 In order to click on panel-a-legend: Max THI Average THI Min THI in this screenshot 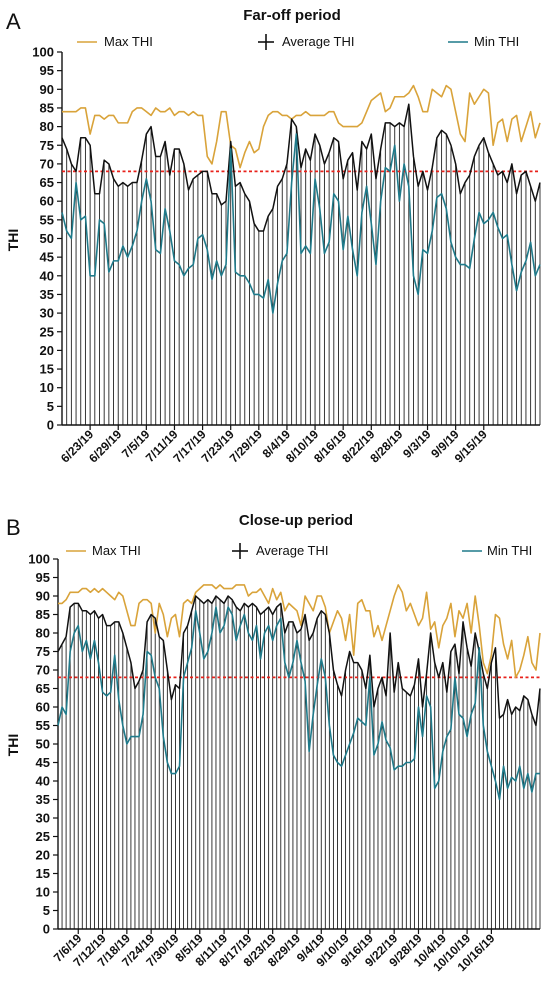, I will do `click(298, 42)`.